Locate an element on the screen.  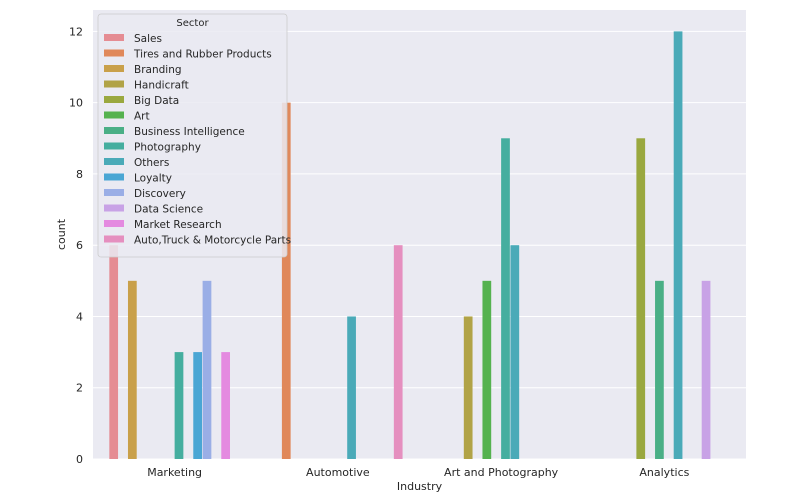
legend-label: Art is located at coordinates (142, 117).